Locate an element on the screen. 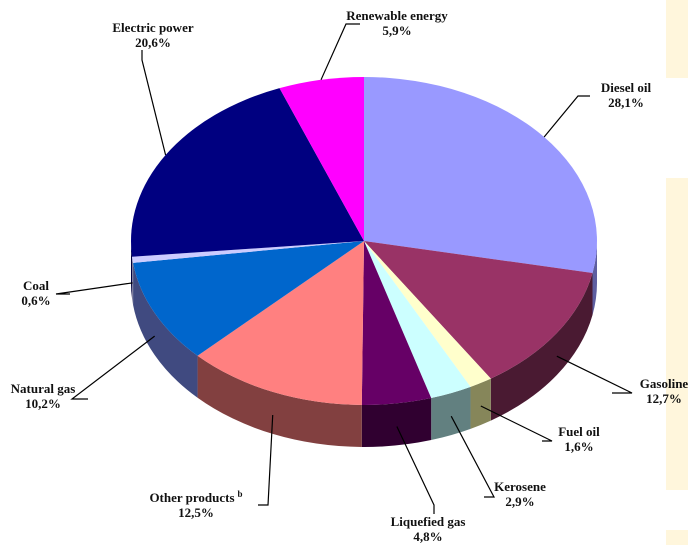 Image resolution: width=688 pixels, height=545 pixels. leader-renewable-energy is located at coordinates (340, 52).